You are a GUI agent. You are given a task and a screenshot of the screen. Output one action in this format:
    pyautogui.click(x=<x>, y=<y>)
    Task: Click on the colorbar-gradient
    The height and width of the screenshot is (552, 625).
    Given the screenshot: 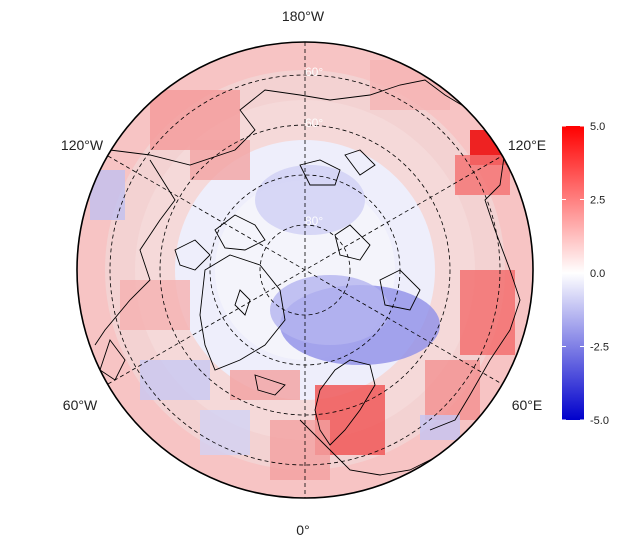 What is the action you would take?
    pyautogui.click(x=573, y=273)
    